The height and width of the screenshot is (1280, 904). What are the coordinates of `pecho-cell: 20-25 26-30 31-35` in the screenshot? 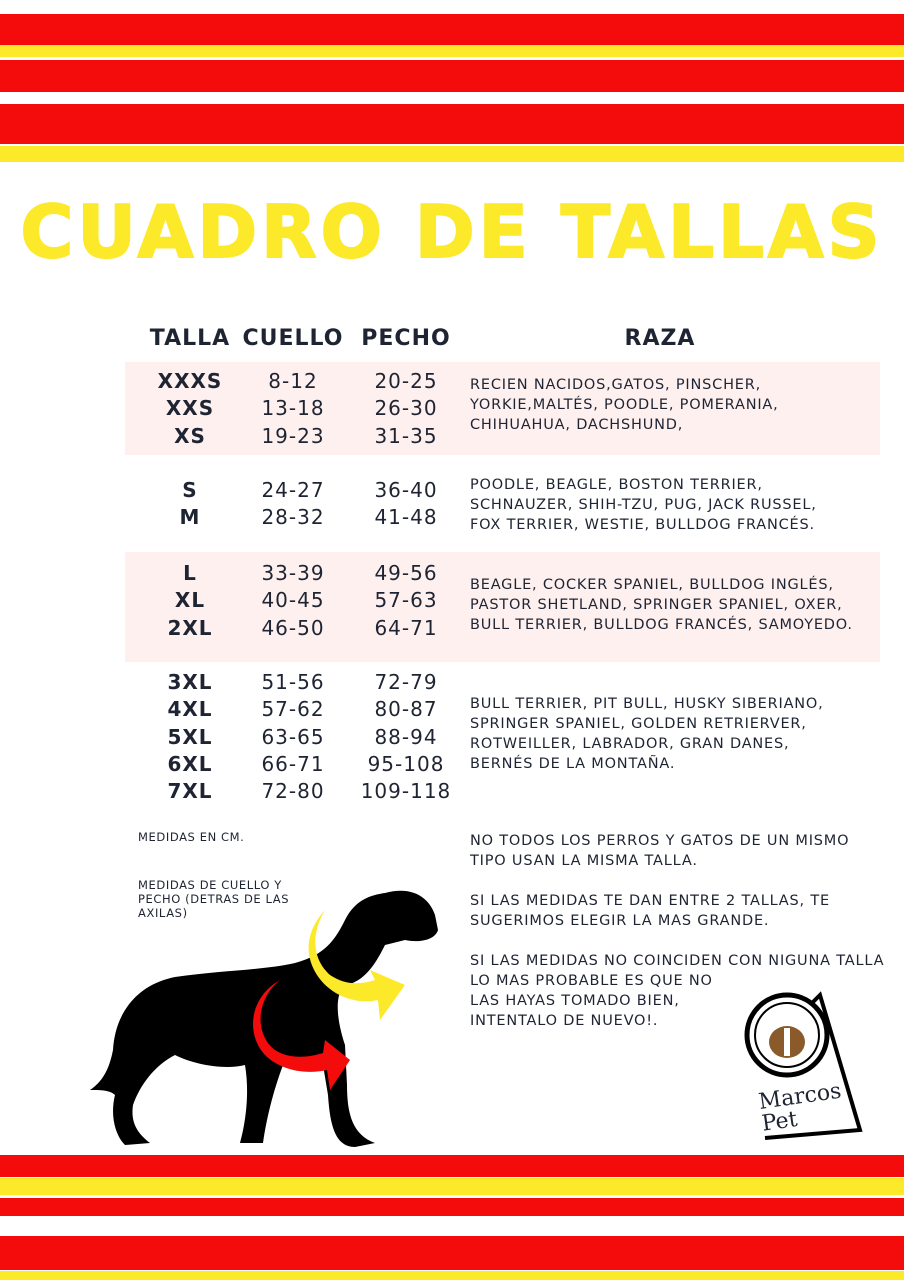 It's located at (406, 408).